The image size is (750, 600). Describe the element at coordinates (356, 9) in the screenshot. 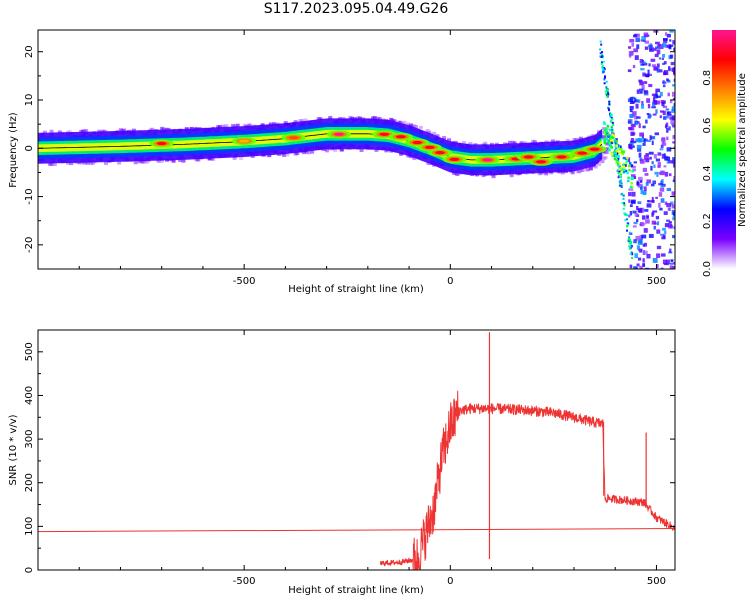

I see `chart-title: S117.2023.095.04.49.G26` at that location.